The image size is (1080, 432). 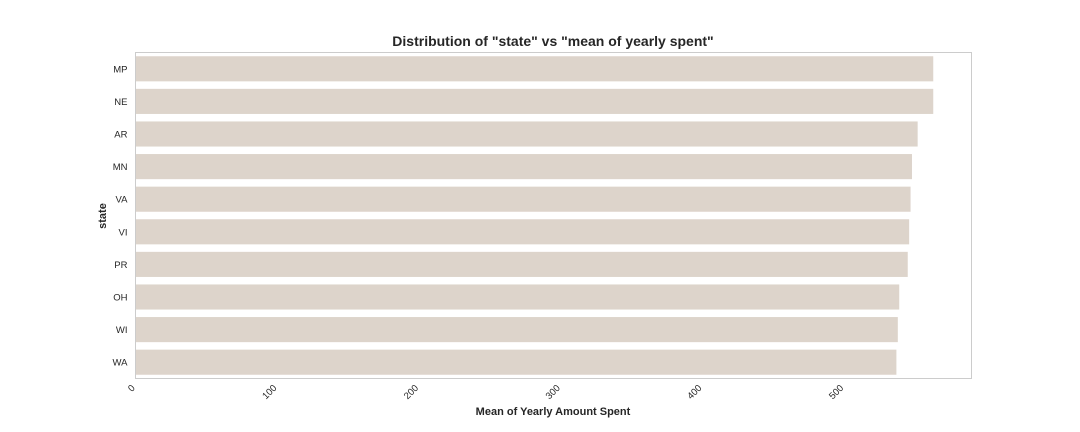 What do you see at coordinates (553, 412) in the screenshot?
I see `x-axis-label: Mean of Yearly Amount Spent` at bounding box center [553, 412].